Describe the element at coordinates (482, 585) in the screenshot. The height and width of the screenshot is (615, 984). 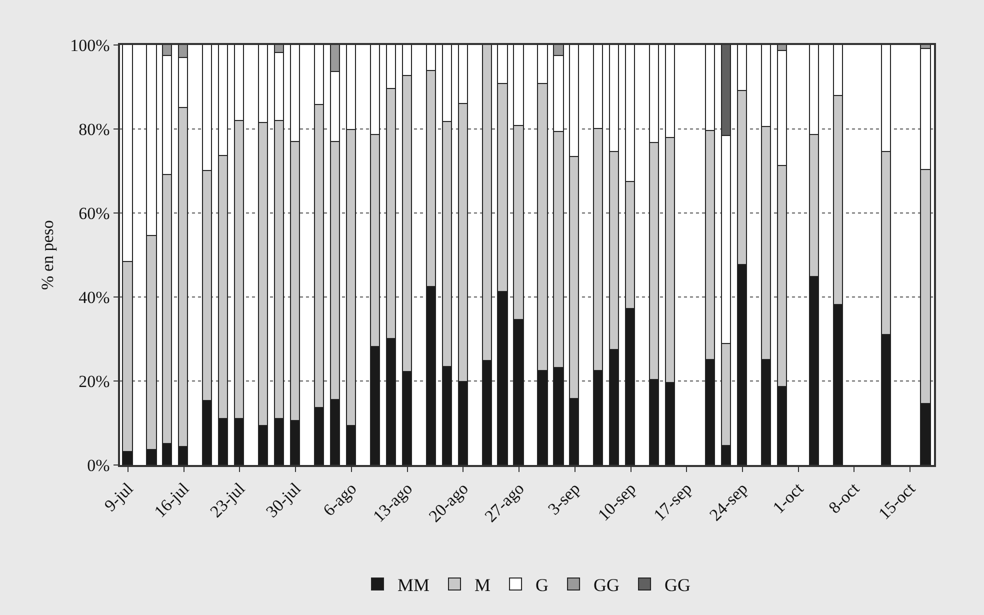
I see `legend-label: M` at that location.